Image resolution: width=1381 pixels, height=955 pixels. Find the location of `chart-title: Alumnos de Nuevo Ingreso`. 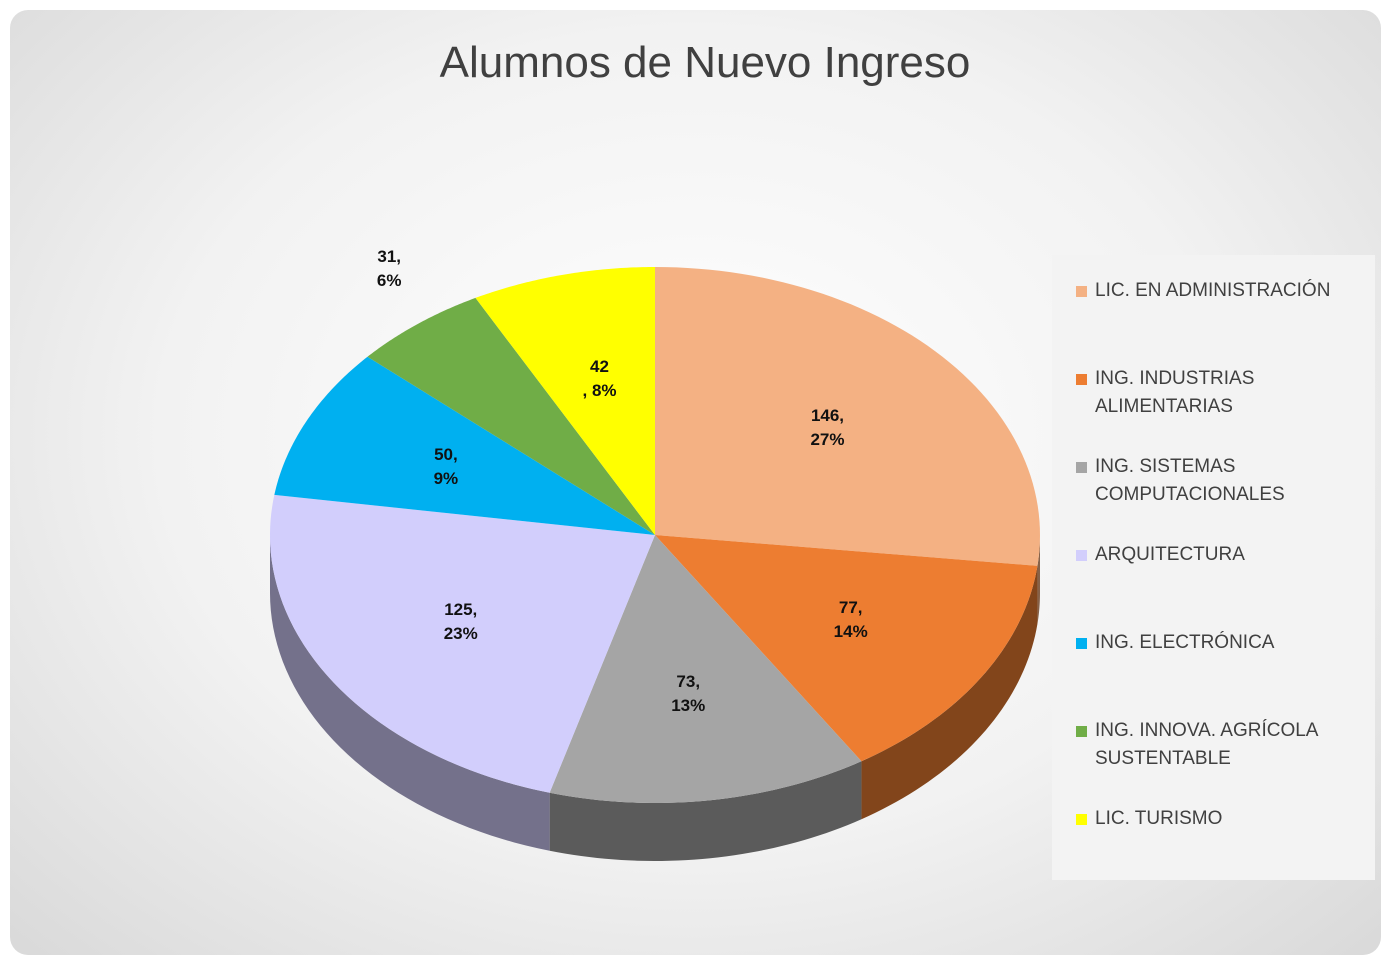

chart-title: Alumnos de Nuevo Ingreso is located at coordinates (705, 62).